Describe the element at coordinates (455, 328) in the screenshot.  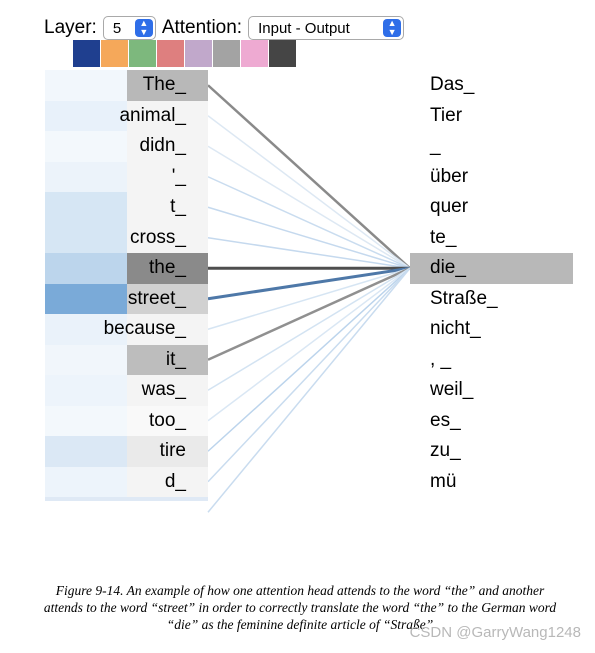
I see `output-token-text: nicht_` at that location.